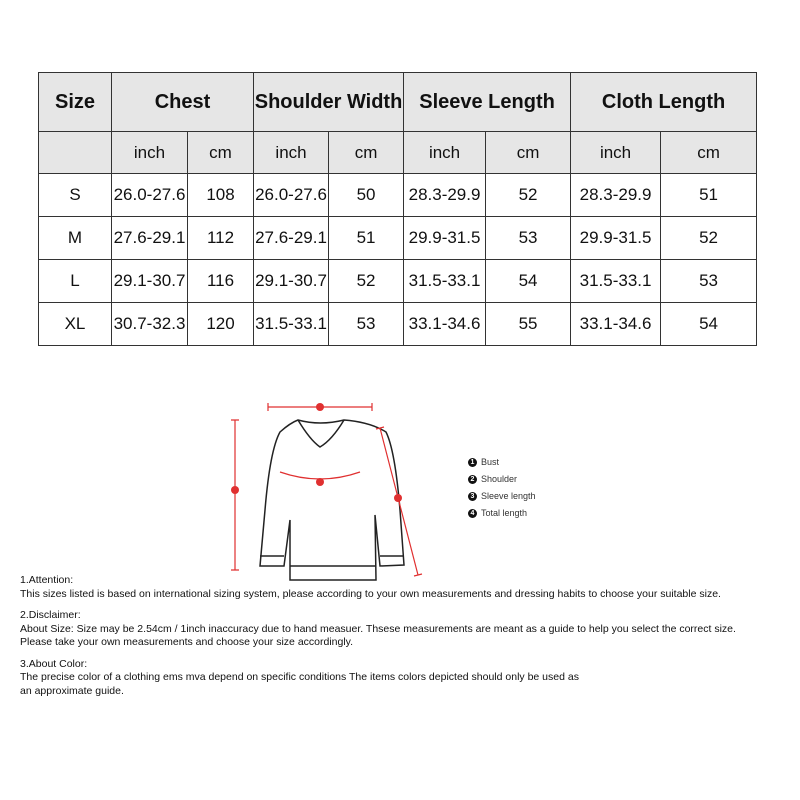 This screenshot has height=800, width=800. I want to click on number-badge-icon: 1, so click(472, 463).